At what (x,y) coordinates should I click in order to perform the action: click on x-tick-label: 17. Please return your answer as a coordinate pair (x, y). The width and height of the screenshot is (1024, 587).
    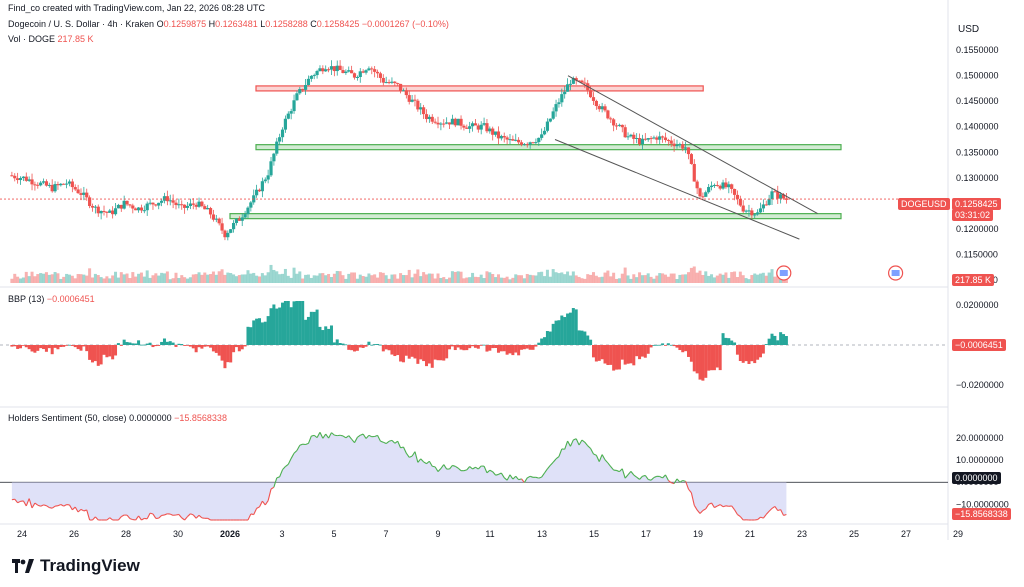
    Looking at the image, I should click on (646, 534).